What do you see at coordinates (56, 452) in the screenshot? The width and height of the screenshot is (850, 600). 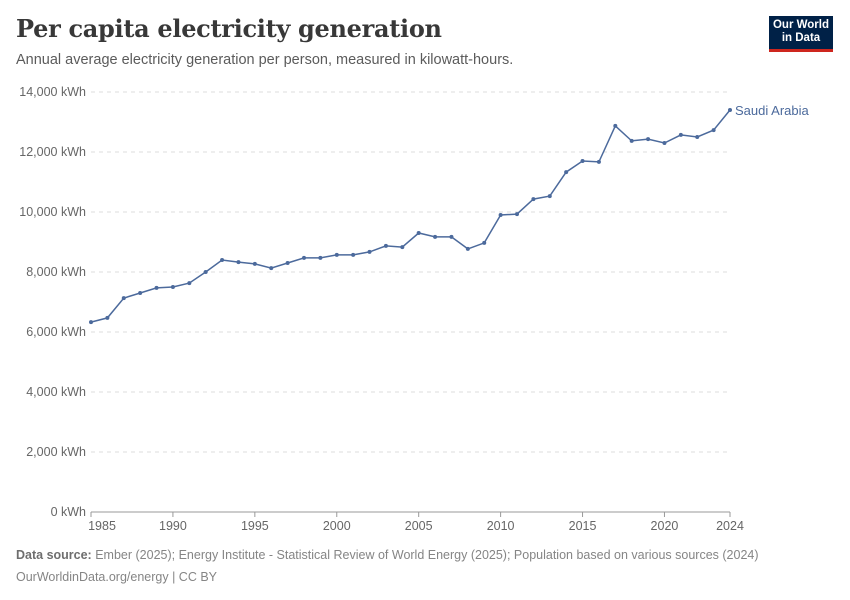 I see `y-tick-label: 2,000 kWh` at bounding box center [56, 452].